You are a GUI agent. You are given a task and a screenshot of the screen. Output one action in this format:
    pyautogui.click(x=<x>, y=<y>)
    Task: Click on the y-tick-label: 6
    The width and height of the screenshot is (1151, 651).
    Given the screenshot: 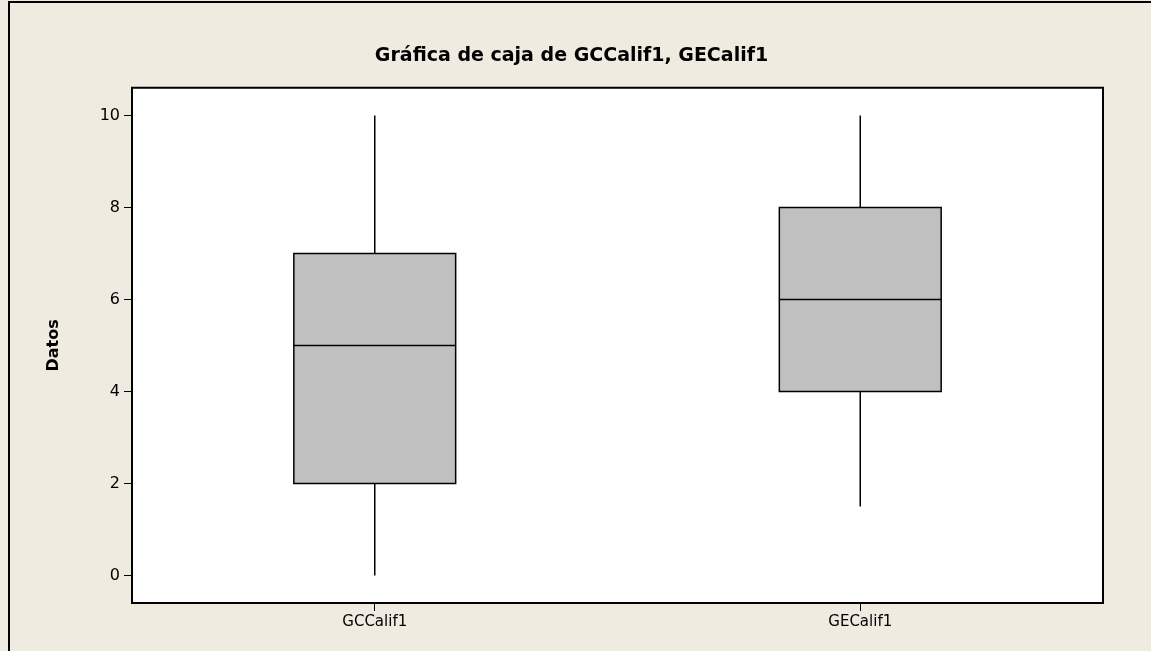 What is the action you would take?
    pyautogui.click(x=114, y=298)
    